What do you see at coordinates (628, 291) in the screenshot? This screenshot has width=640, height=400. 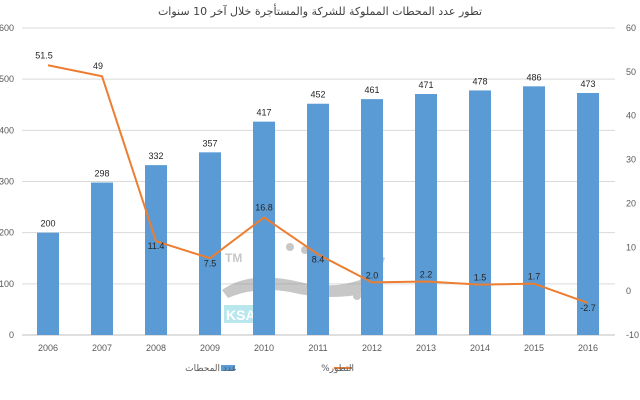 I see `right-axis-tick: 0` at bounding box center [628, 291].